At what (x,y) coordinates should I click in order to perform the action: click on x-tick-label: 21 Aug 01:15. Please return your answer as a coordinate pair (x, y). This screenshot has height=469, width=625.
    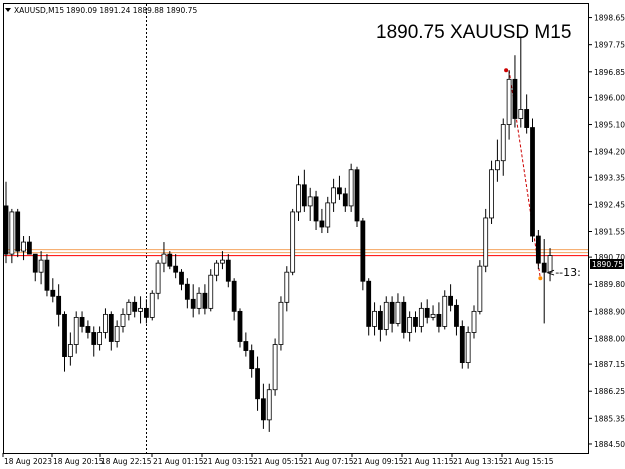
    Looking at the image, I should click on (178, 461).